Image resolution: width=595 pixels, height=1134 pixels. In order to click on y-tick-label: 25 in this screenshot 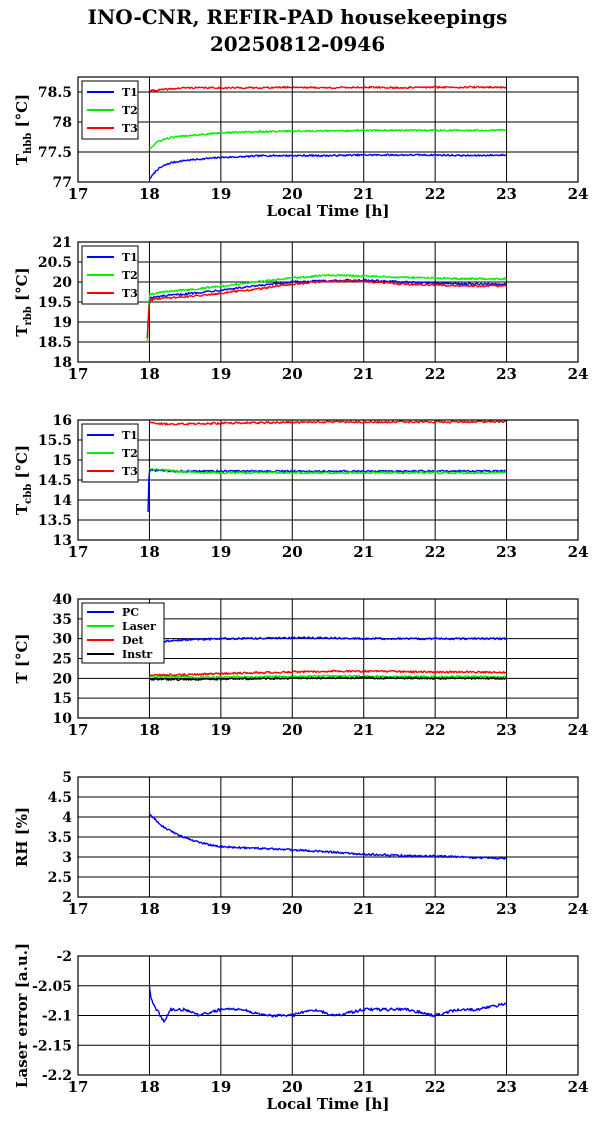, I will do `click(62, 660)`.